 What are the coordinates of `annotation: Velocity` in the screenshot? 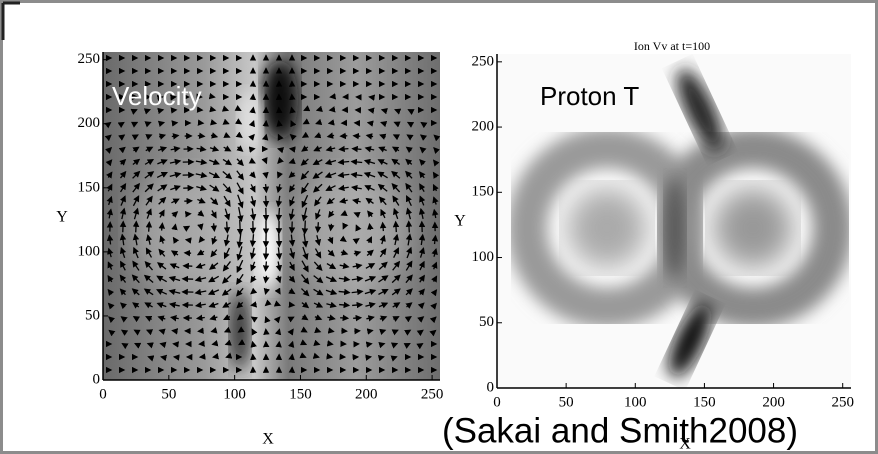 It's located at (157, 96).